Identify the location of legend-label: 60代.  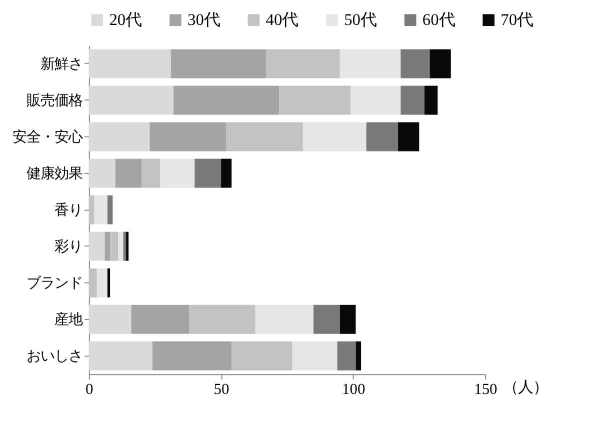
(438, 19).